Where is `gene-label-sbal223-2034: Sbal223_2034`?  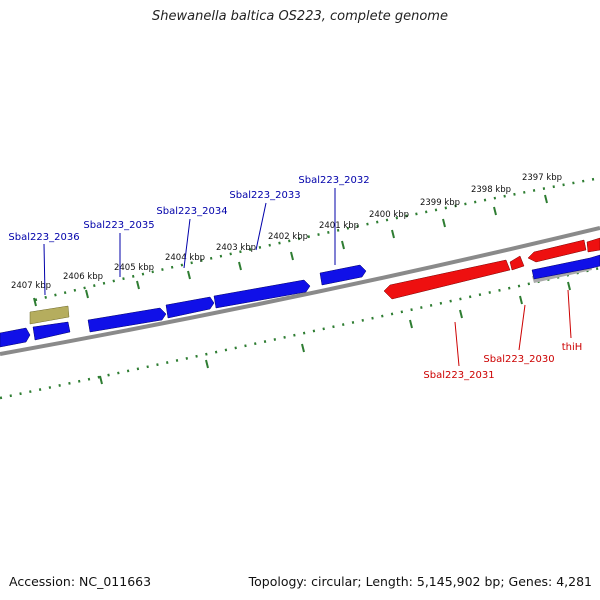
gene-label-sbal223-2034: Sbal223_2034 is located at coordinates (191, 211).